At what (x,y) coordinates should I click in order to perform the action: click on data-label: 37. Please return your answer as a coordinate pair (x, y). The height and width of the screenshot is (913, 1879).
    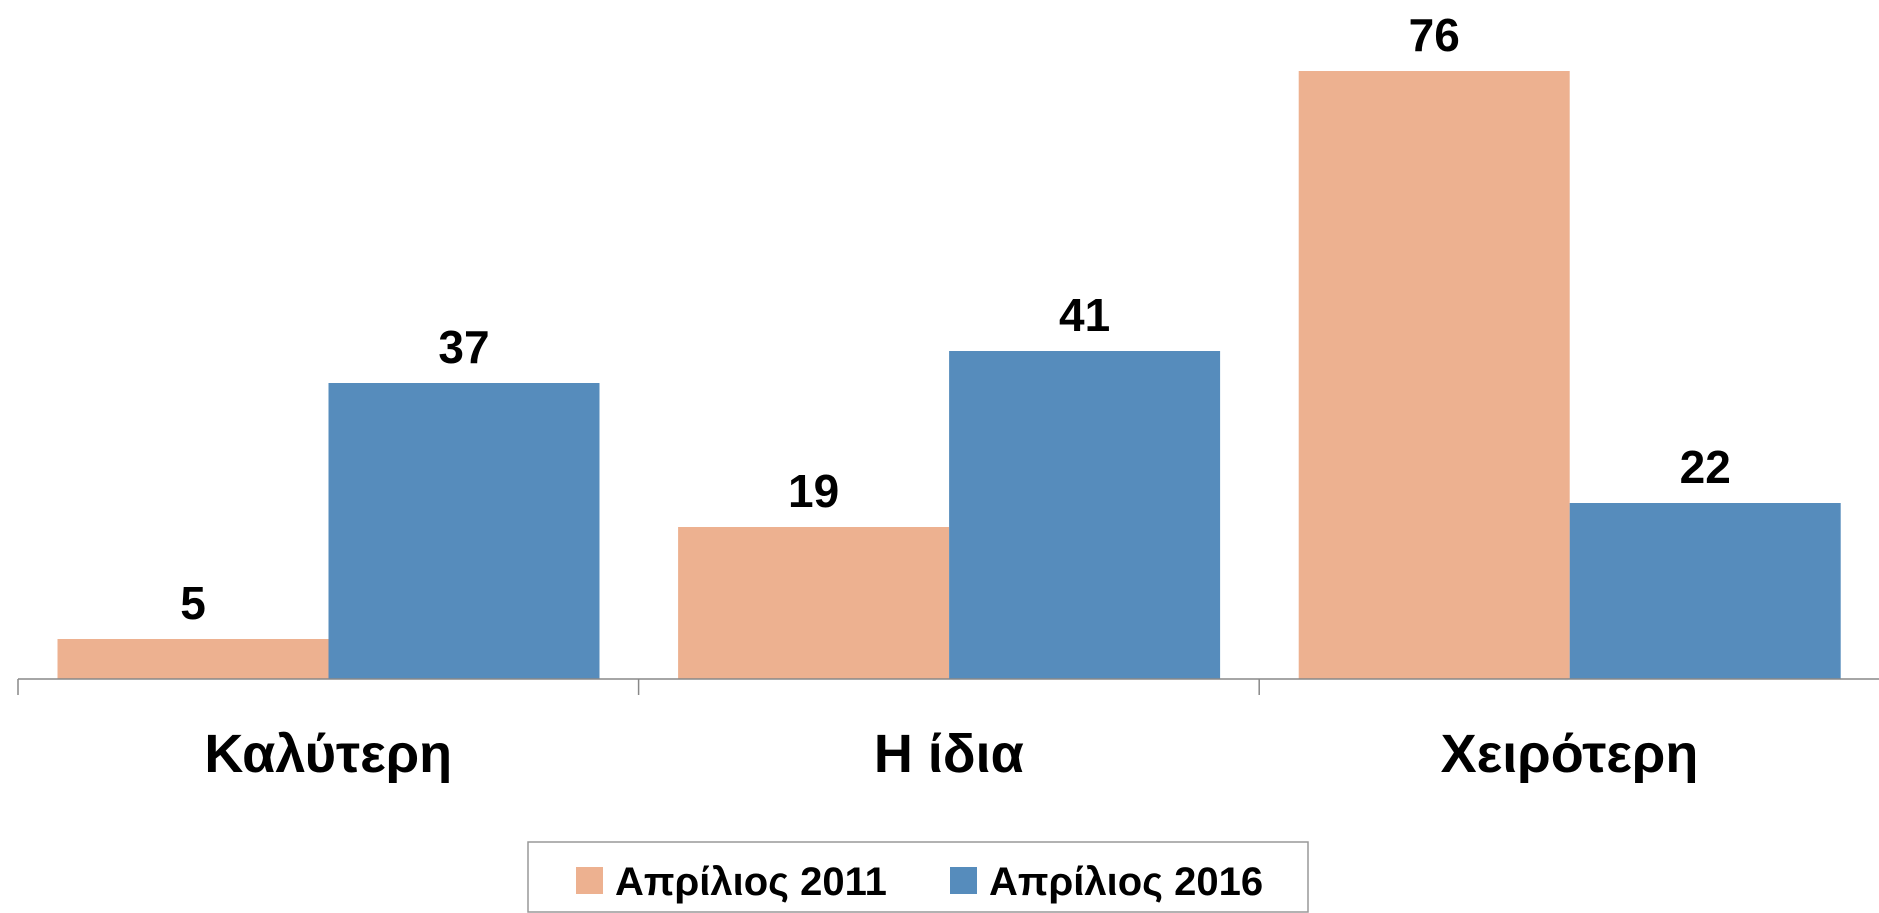
    Looking at the image, I should click on (463, 347).